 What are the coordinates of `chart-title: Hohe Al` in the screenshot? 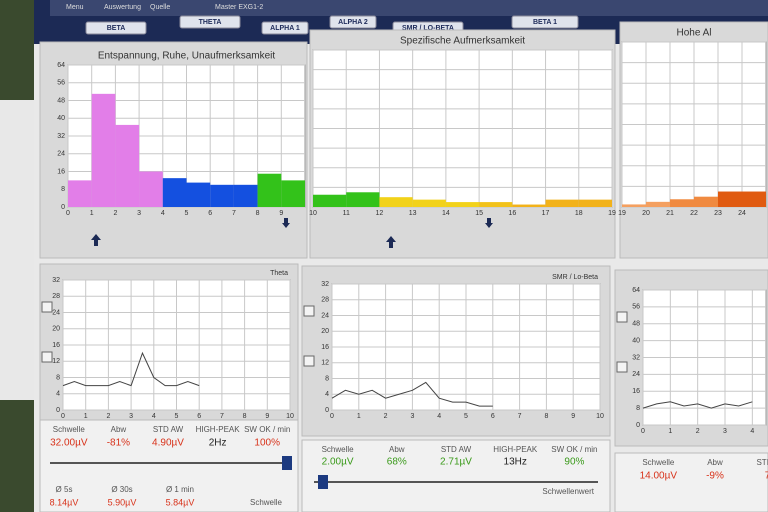 It's located at (693, 33).